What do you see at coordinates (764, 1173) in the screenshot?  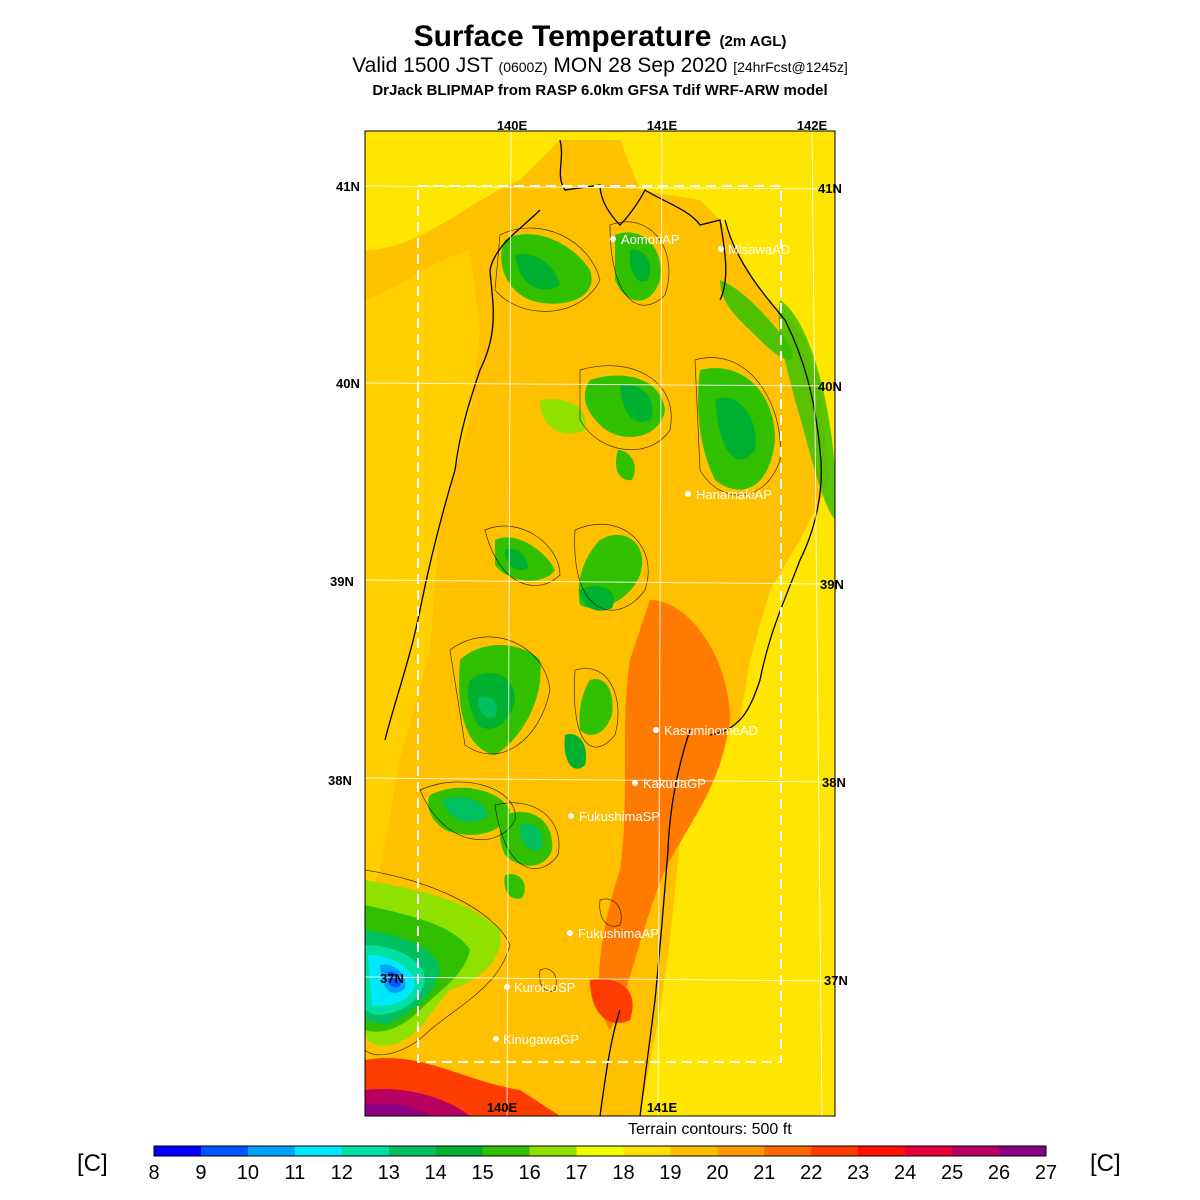 I see `colorbar-tick-label: 21` at bounding box center [764, 1173].